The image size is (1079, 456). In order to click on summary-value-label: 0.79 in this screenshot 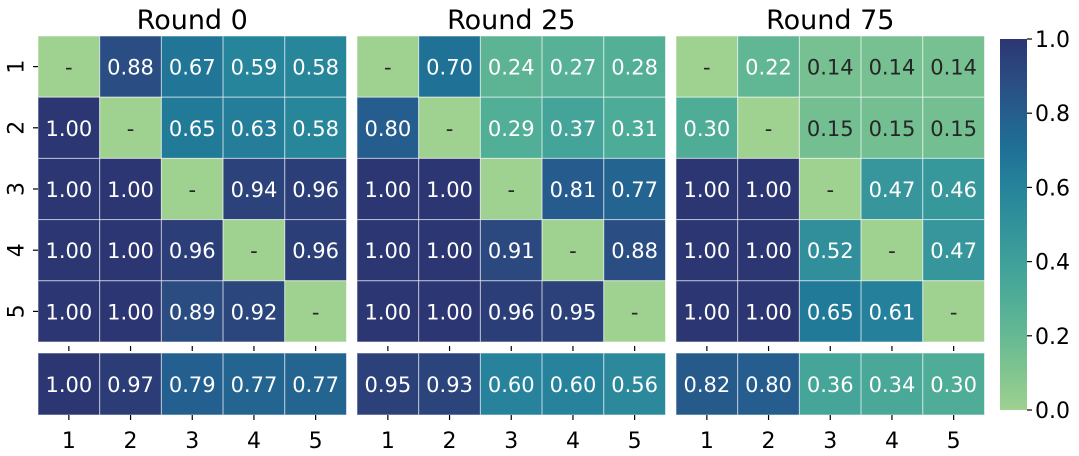, I will do `click(192, 385)`.